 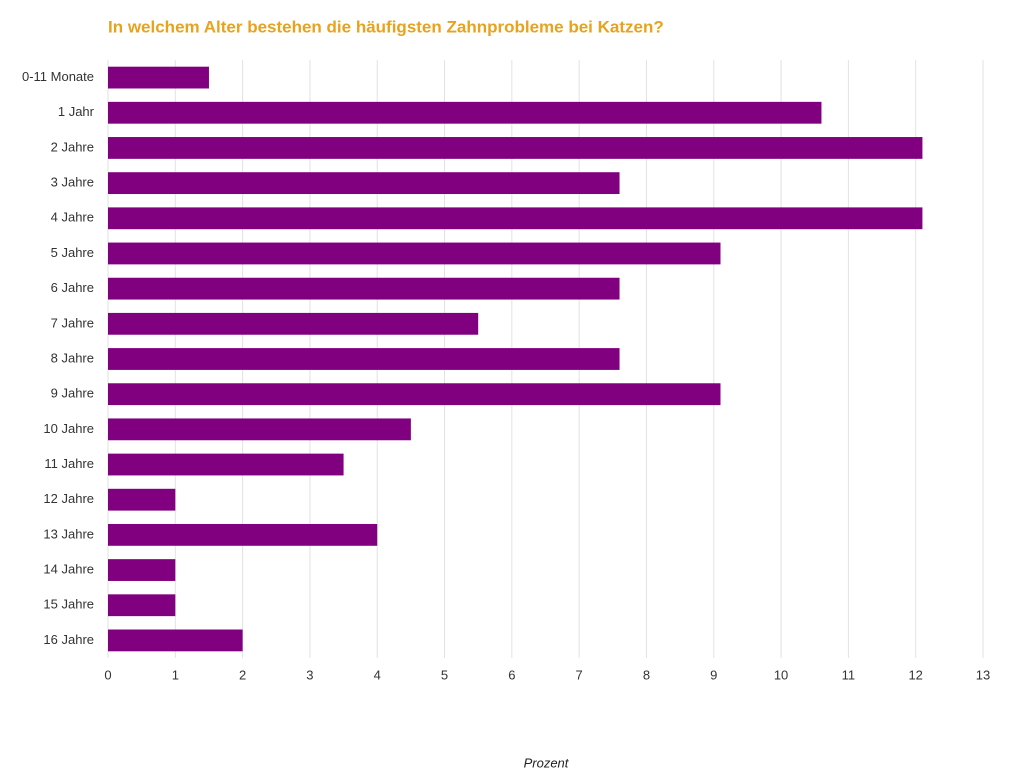 I want to click on y-tick-label: 6 Jahre, so click(x=72, y=287).